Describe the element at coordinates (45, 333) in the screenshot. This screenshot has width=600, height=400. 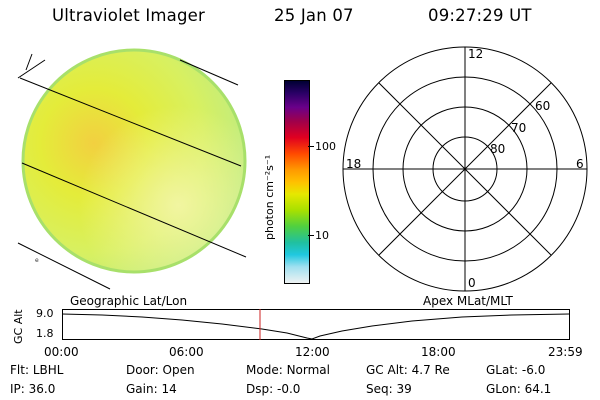
I see `timeline-ytick-1-8: 1.8` at that location.